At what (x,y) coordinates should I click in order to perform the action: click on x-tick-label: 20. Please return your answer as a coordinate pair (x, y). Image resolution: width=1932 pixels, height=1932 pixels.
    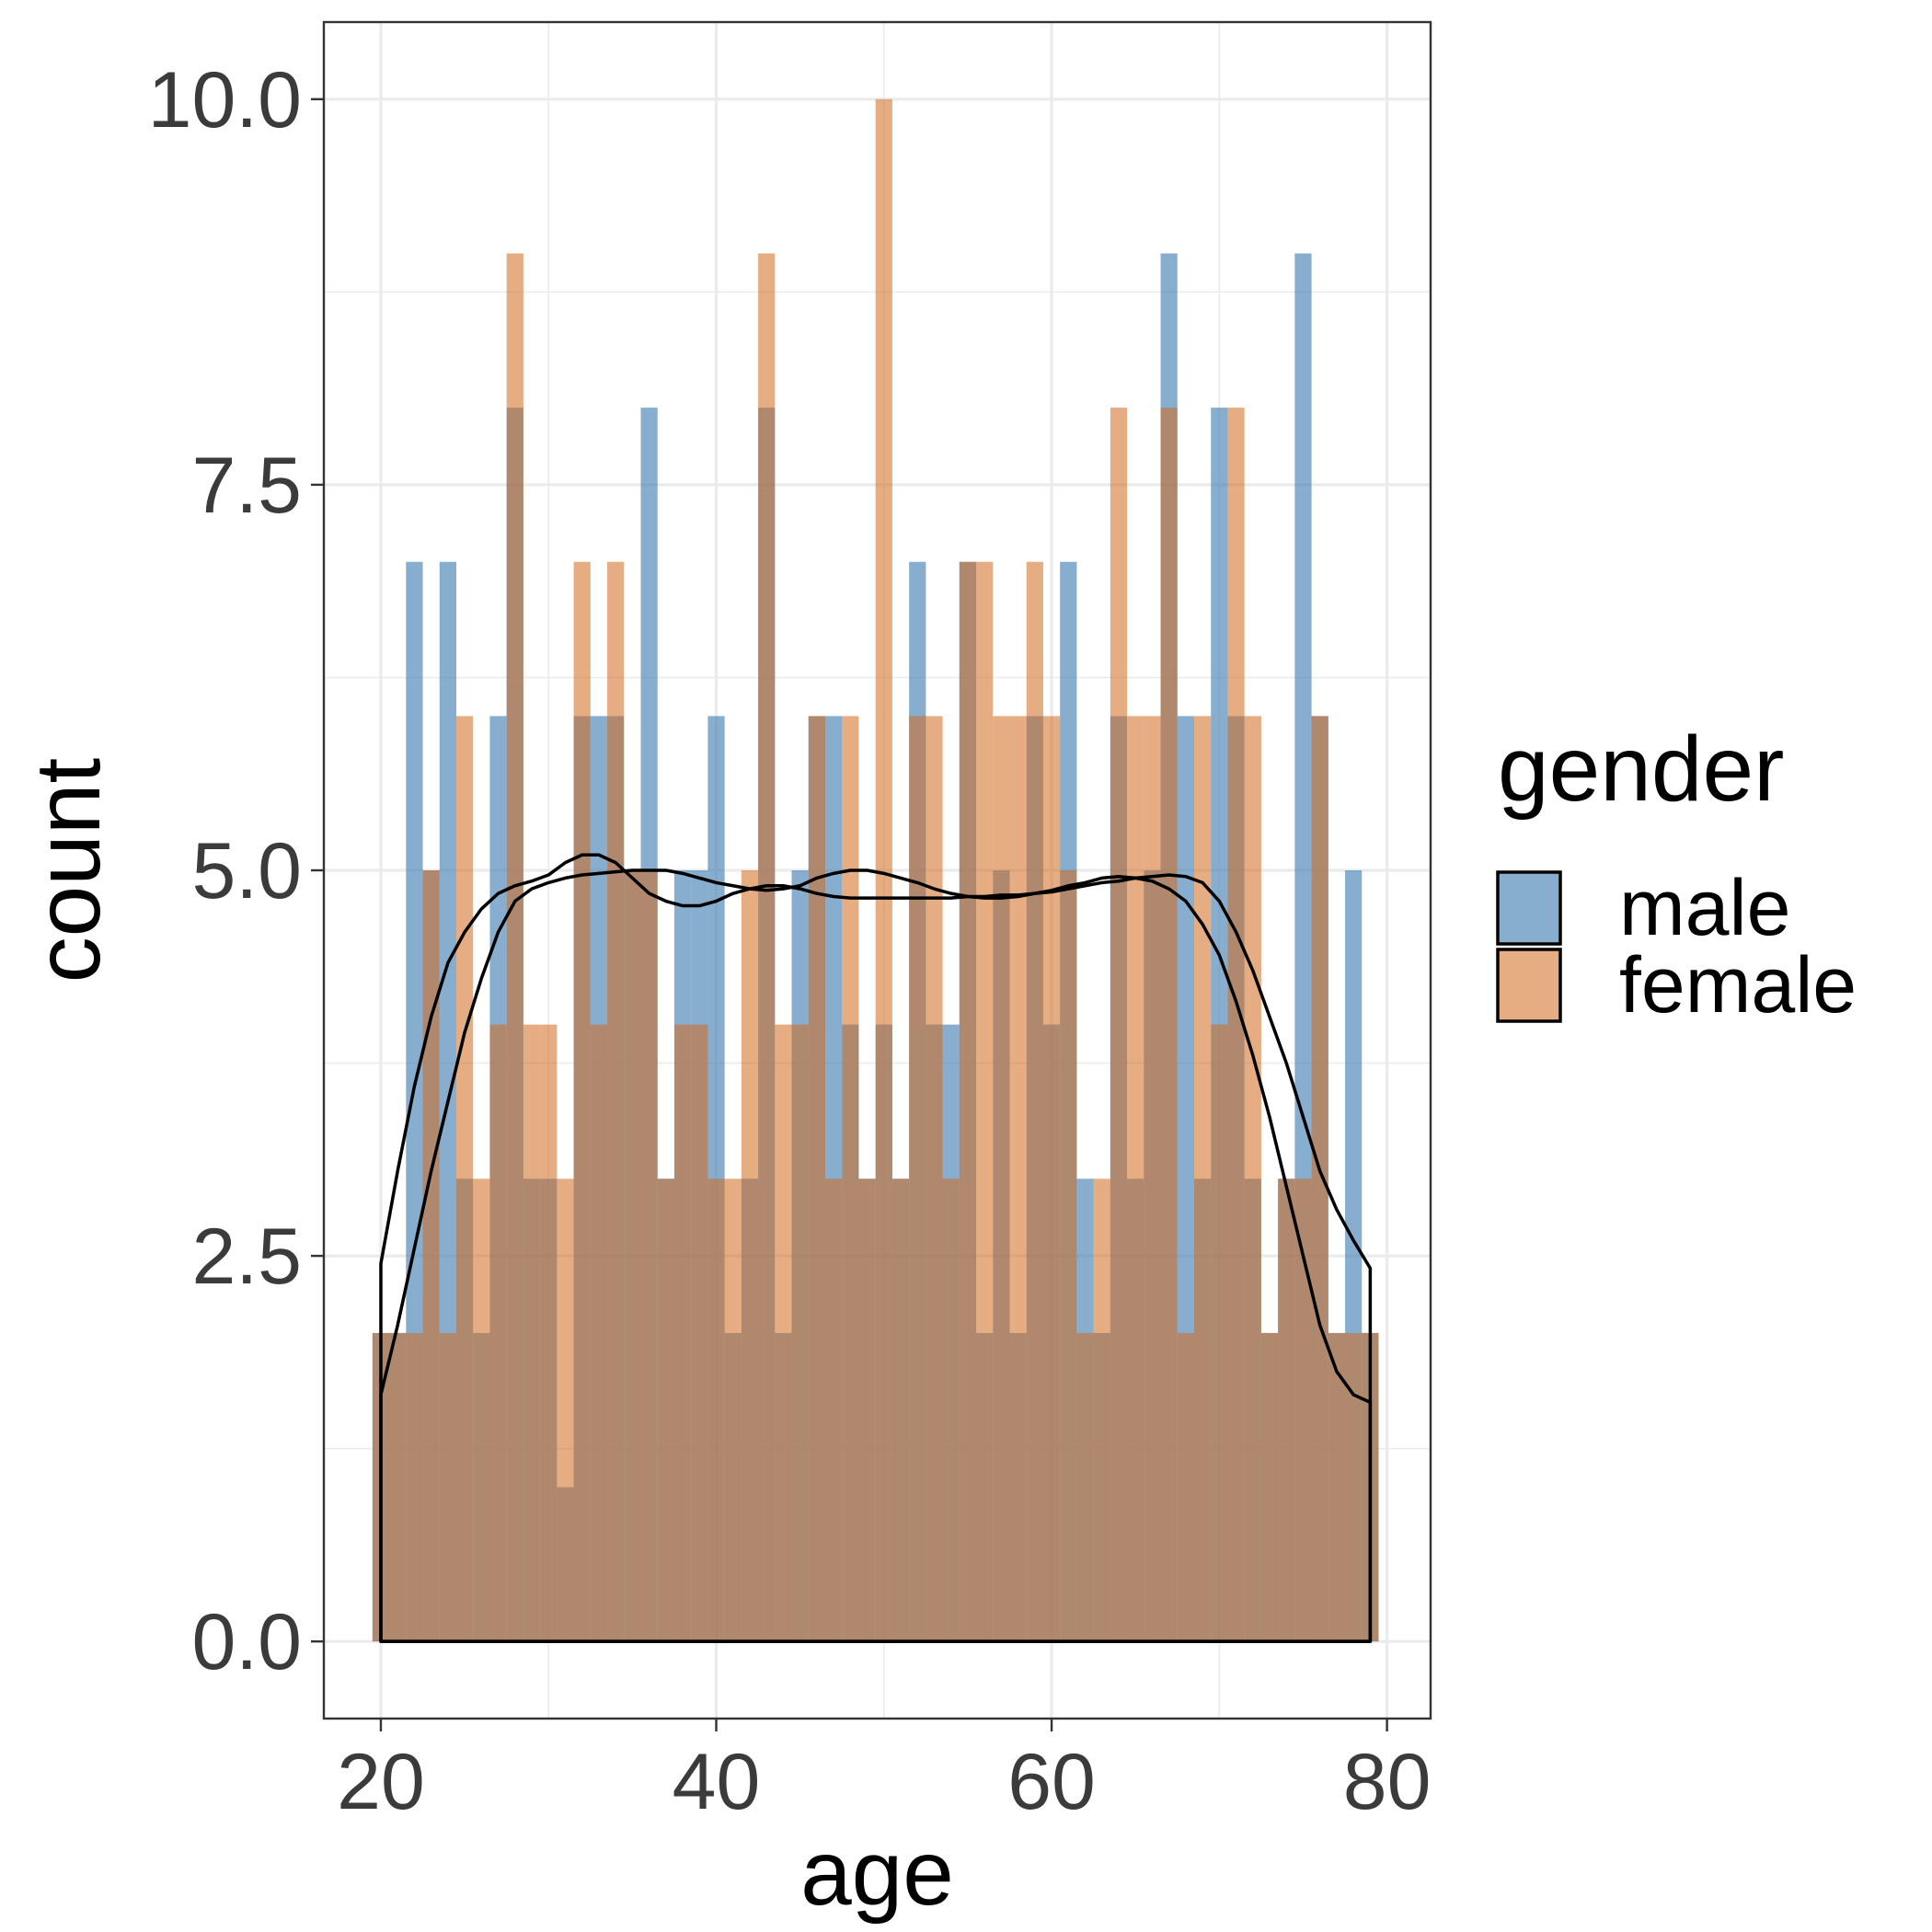
    Looking at the image, I should click on (381, 1782).